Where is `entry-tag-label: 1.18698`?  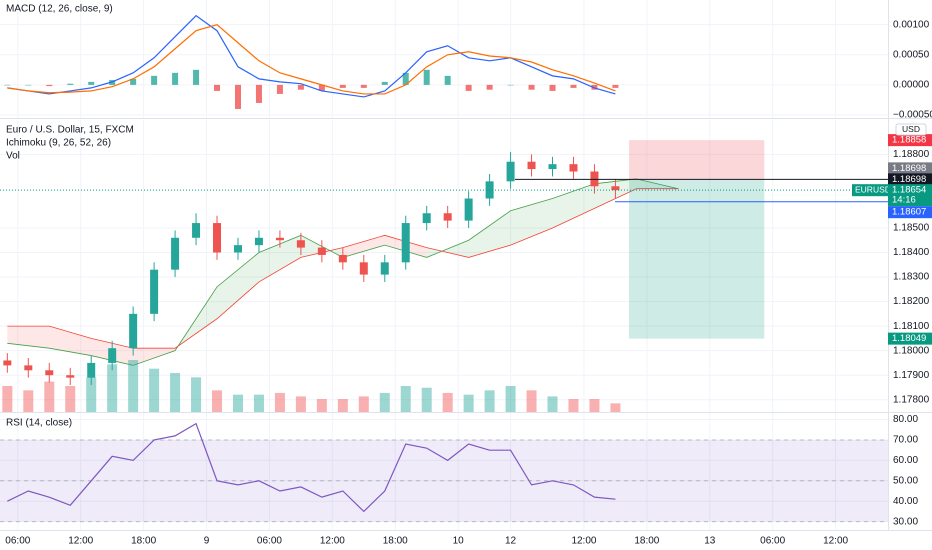 entry-tag-label: 1.18698 is located at coordinates (909, 179).